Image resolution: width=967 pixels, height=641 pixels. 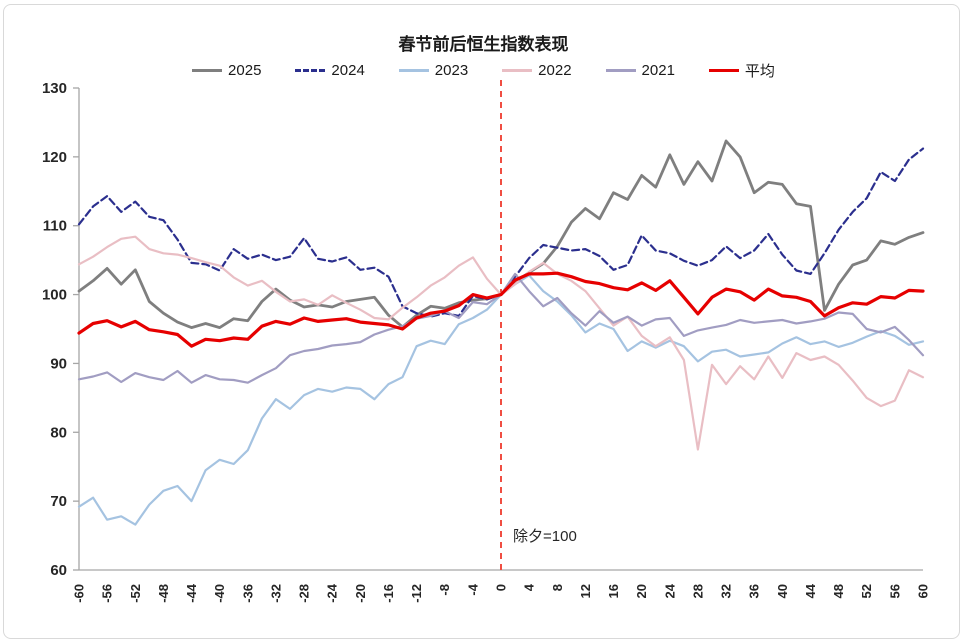 What do you see at coordinates (54, 157) in the screenshot?
I see `y-tick-label: 120` at bounding box center [54, 157].